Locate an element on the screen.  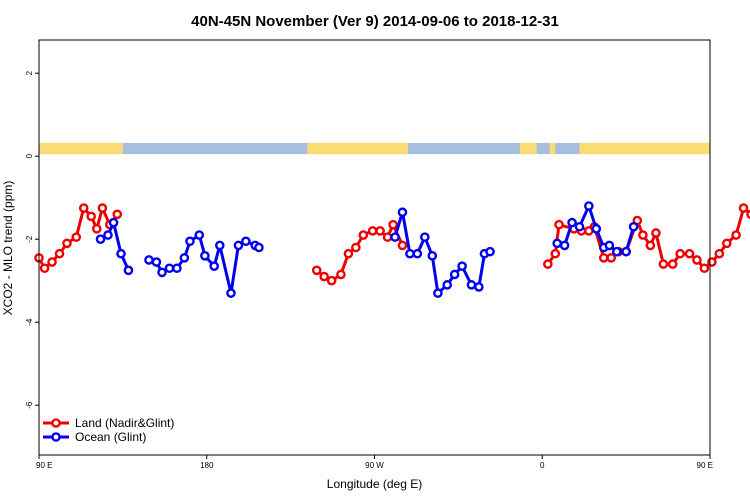
x-axis: 90 E 180 90 W 0 90 E is located at coordinates (374, 462).